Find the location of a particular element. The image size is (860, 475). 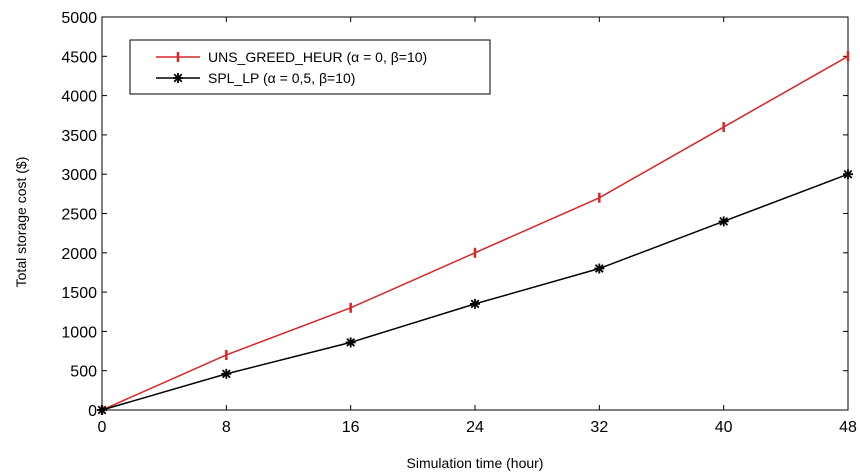

x-tick-labels: 0 8 16 24 32 40 48 is located at coordinates (477, 427).